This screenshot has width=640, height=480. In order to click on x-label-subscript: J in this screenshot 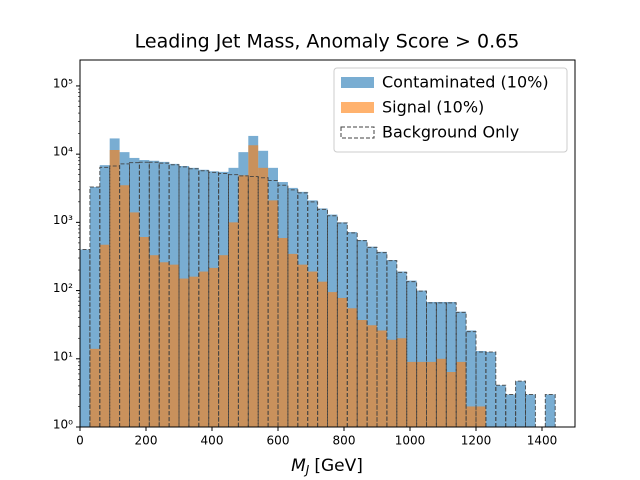, I will do `click(307, 470)`.